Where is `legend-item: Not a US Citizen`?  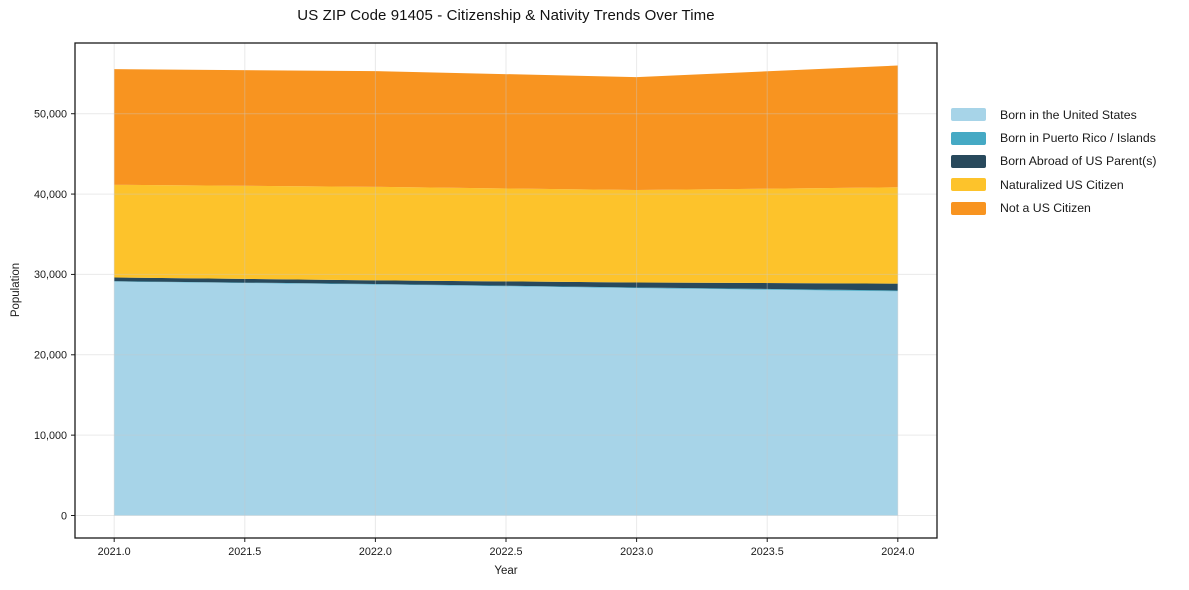 legend-item: Not a US Citizen is located at coordinates (1054, 208).